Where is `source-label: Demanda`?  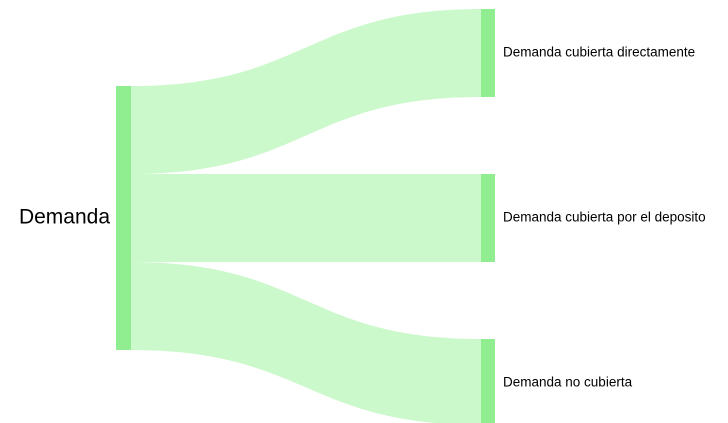 source-label: Demanda is located at coordinates (64, 217).